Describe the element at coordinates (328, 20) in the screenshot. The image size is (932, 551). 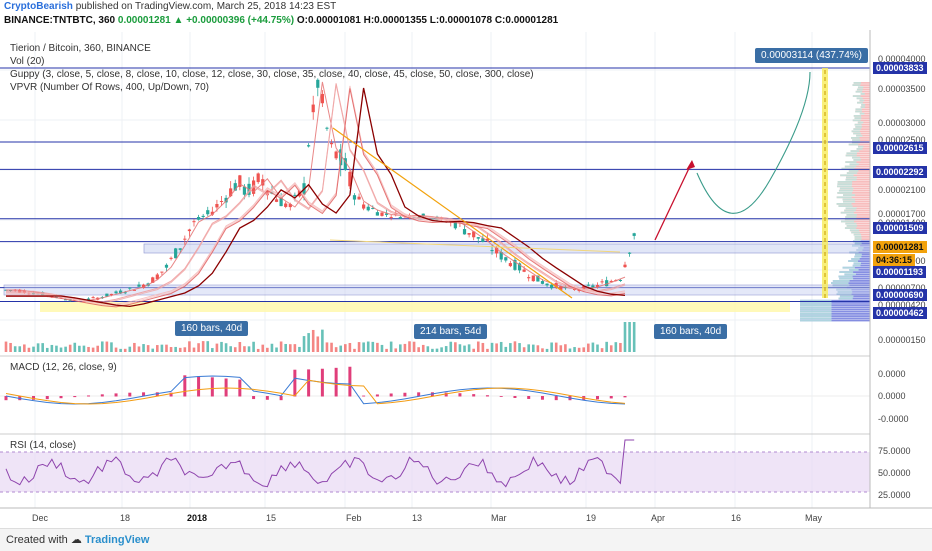
I see `ohlc-open: O:0.00001081` at that location.